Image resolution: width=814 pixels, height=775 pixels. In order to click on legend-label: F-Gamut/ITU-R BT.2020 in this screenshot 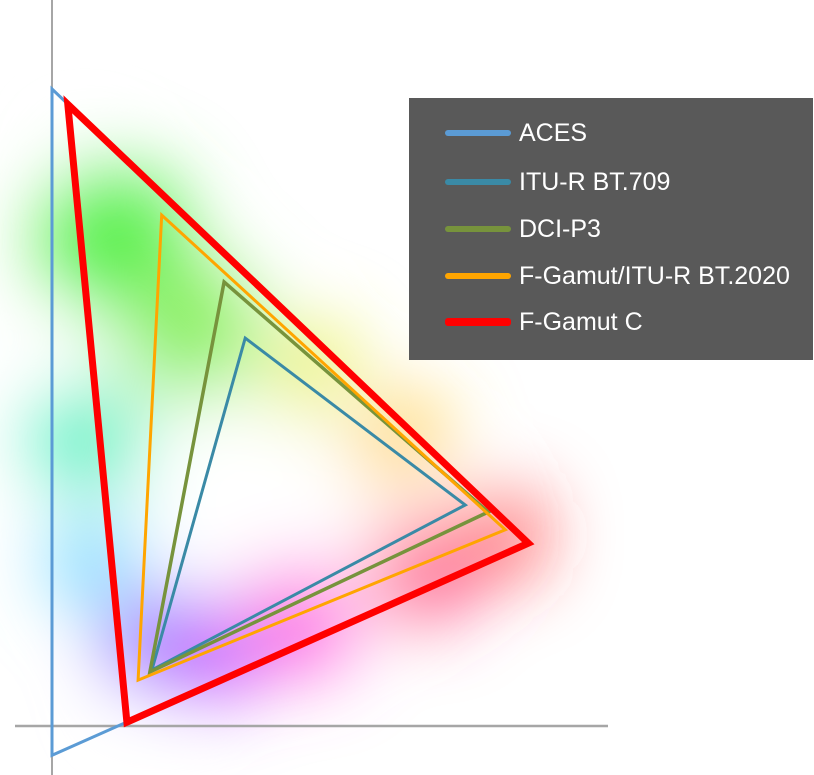, I will do `click(654, 275)`.